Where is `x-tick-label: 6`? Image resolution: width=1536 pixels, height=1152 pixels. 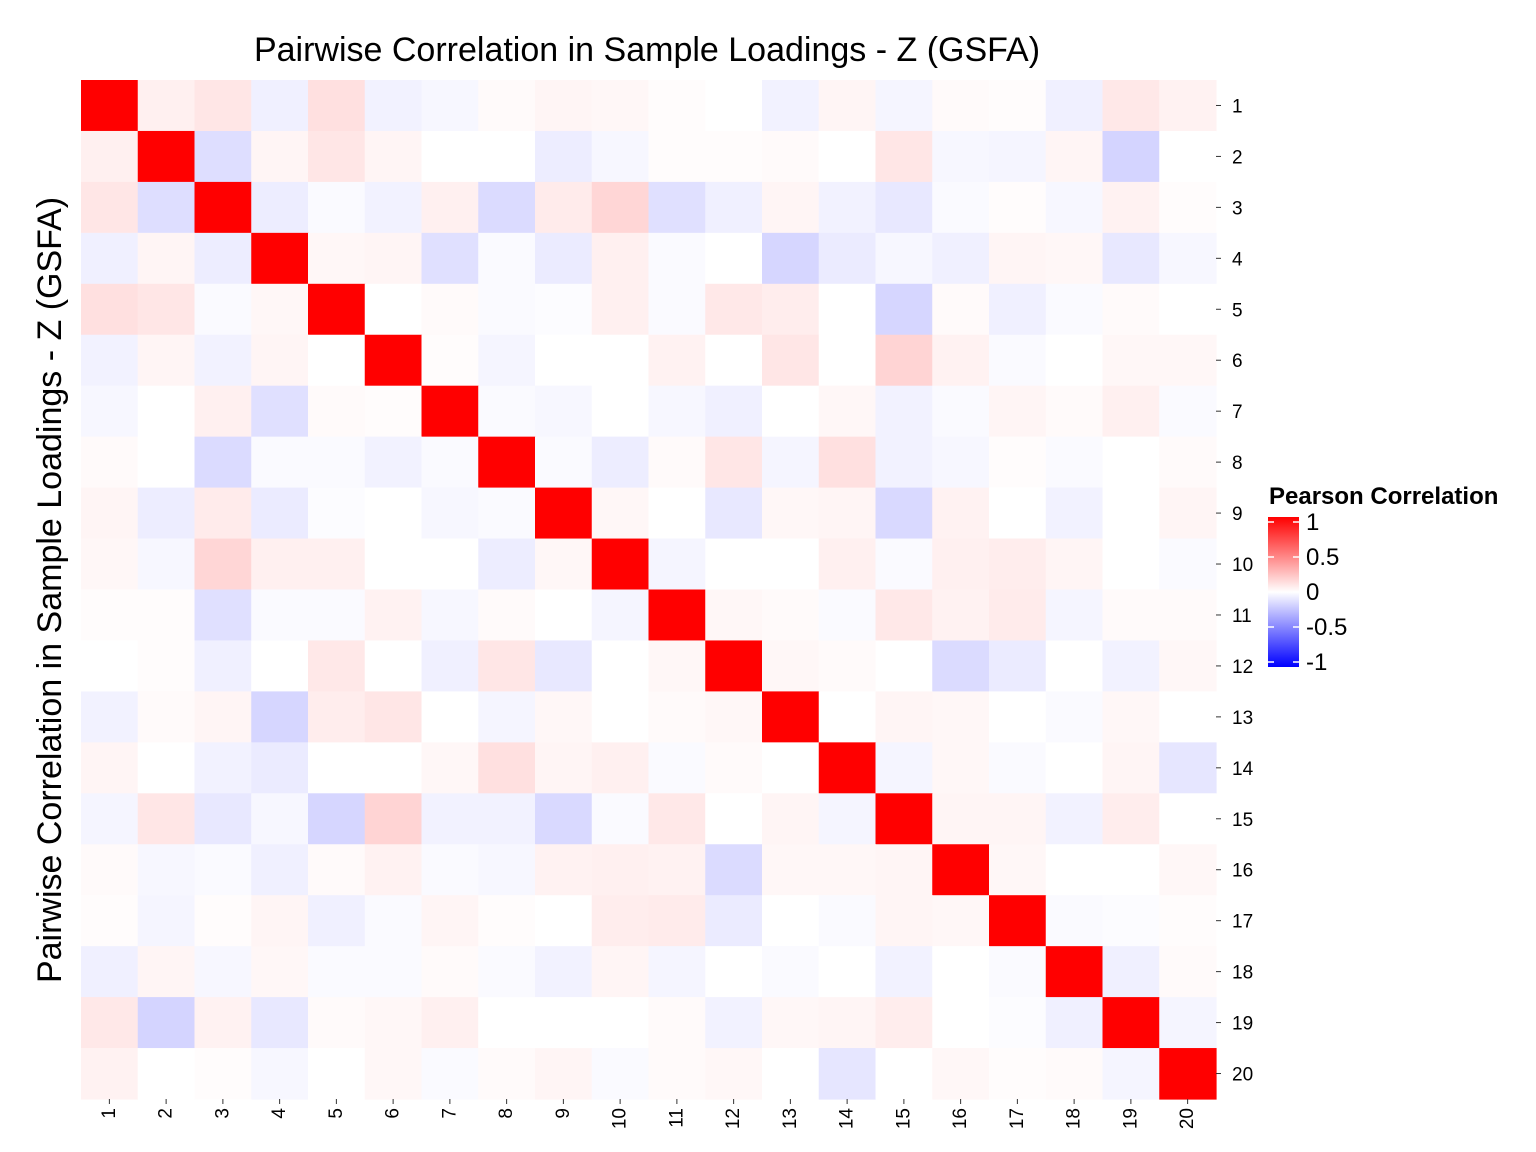 x-tick-label: 6 is located at coordinates (393, 1113).